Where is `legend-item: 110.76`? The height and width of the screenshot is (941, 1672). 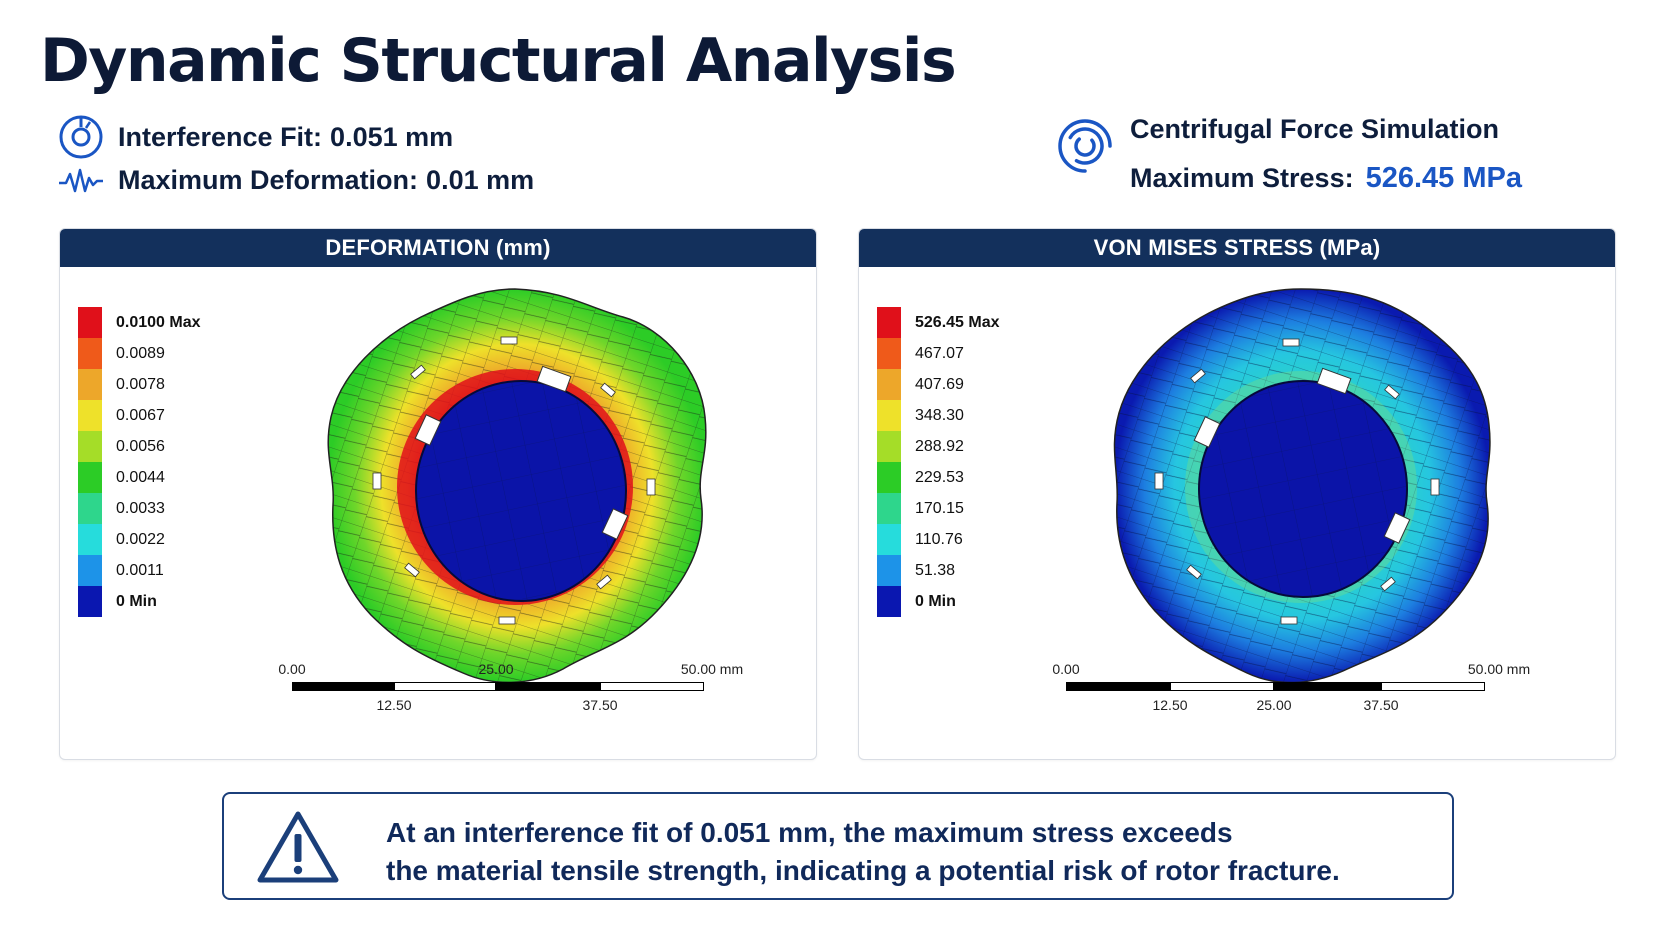 legend-item: 110.76 is located at coordinates (957, 540).